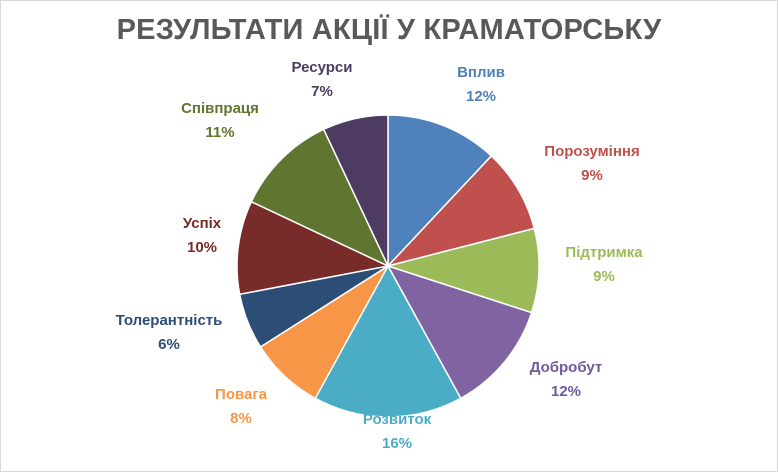  Describe the element at coordinates (604, 252) in the screenshot. I see `slice-category-label: Підтримка` at that location.